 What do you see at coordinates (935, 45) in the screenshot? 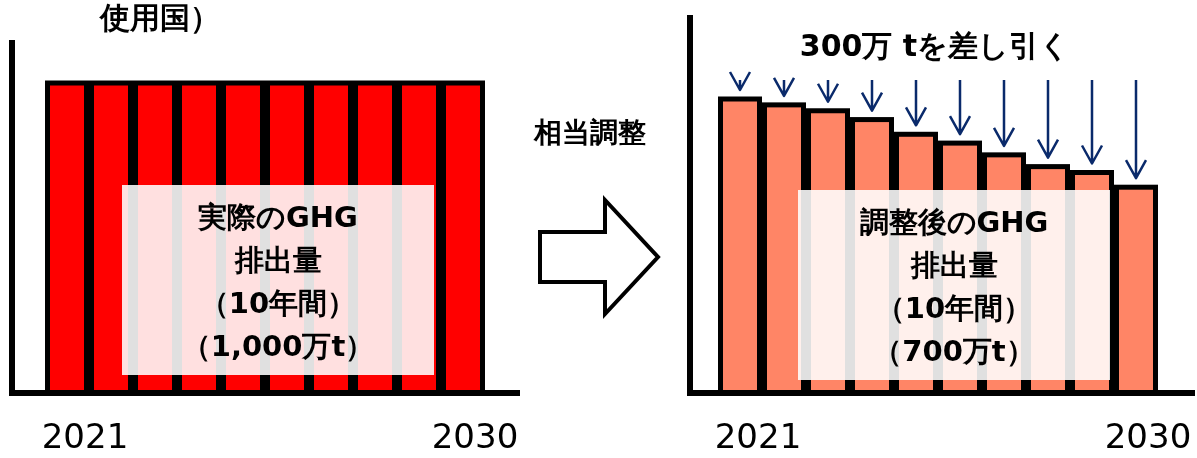
I see `chart-title: 300万 tを差し引く` at bounding box center [935, 45].